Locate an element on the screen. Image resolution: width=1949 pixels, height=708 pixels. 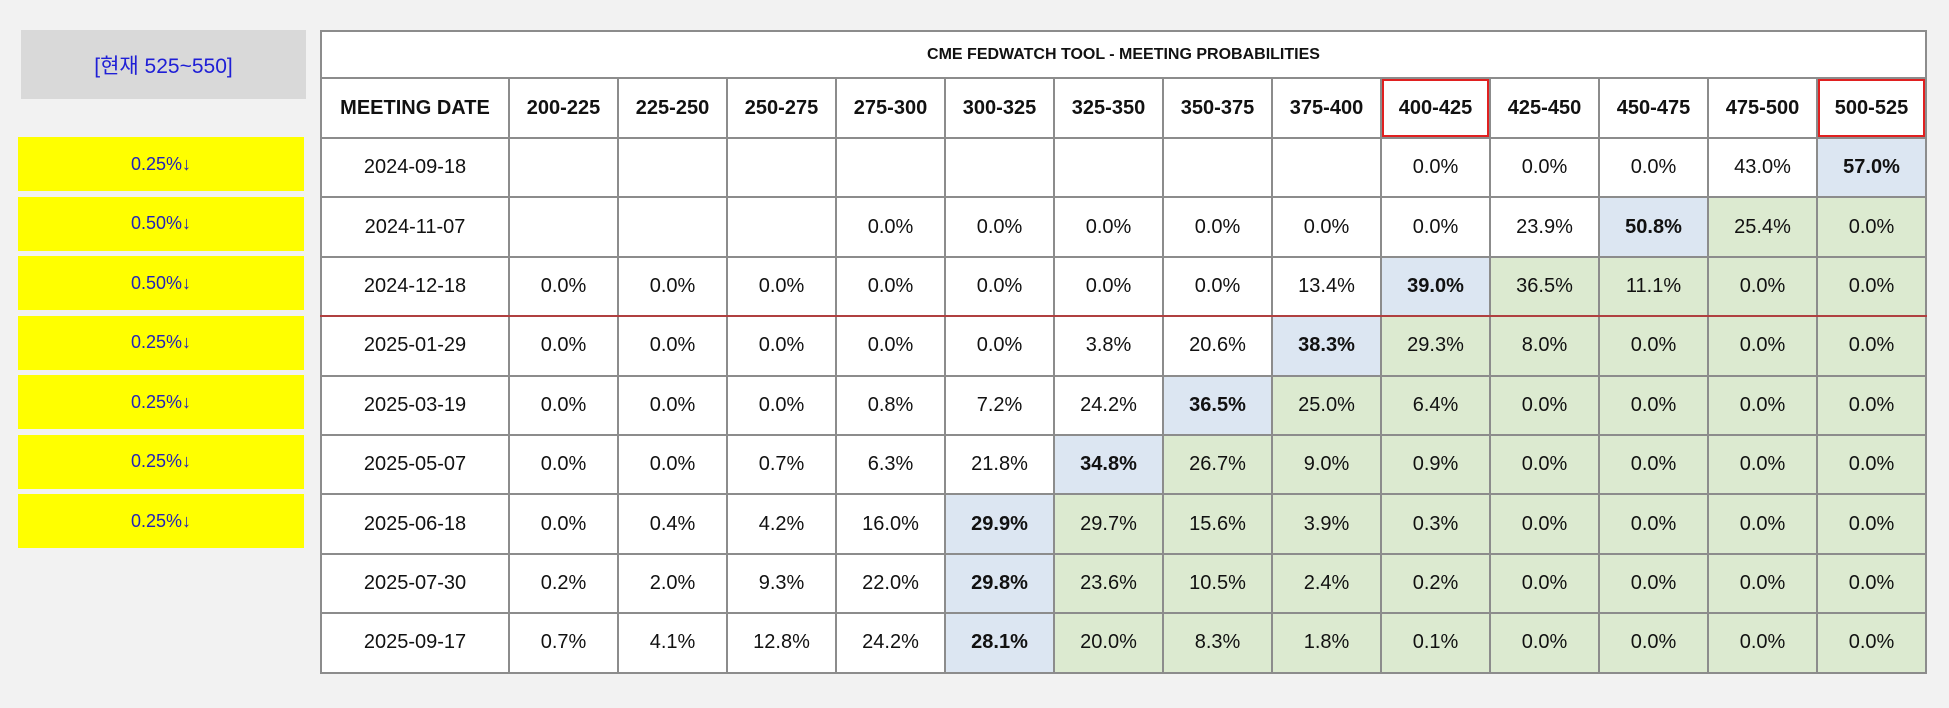
prob-cell: 8.0% is located at coordinates (1544, 346).